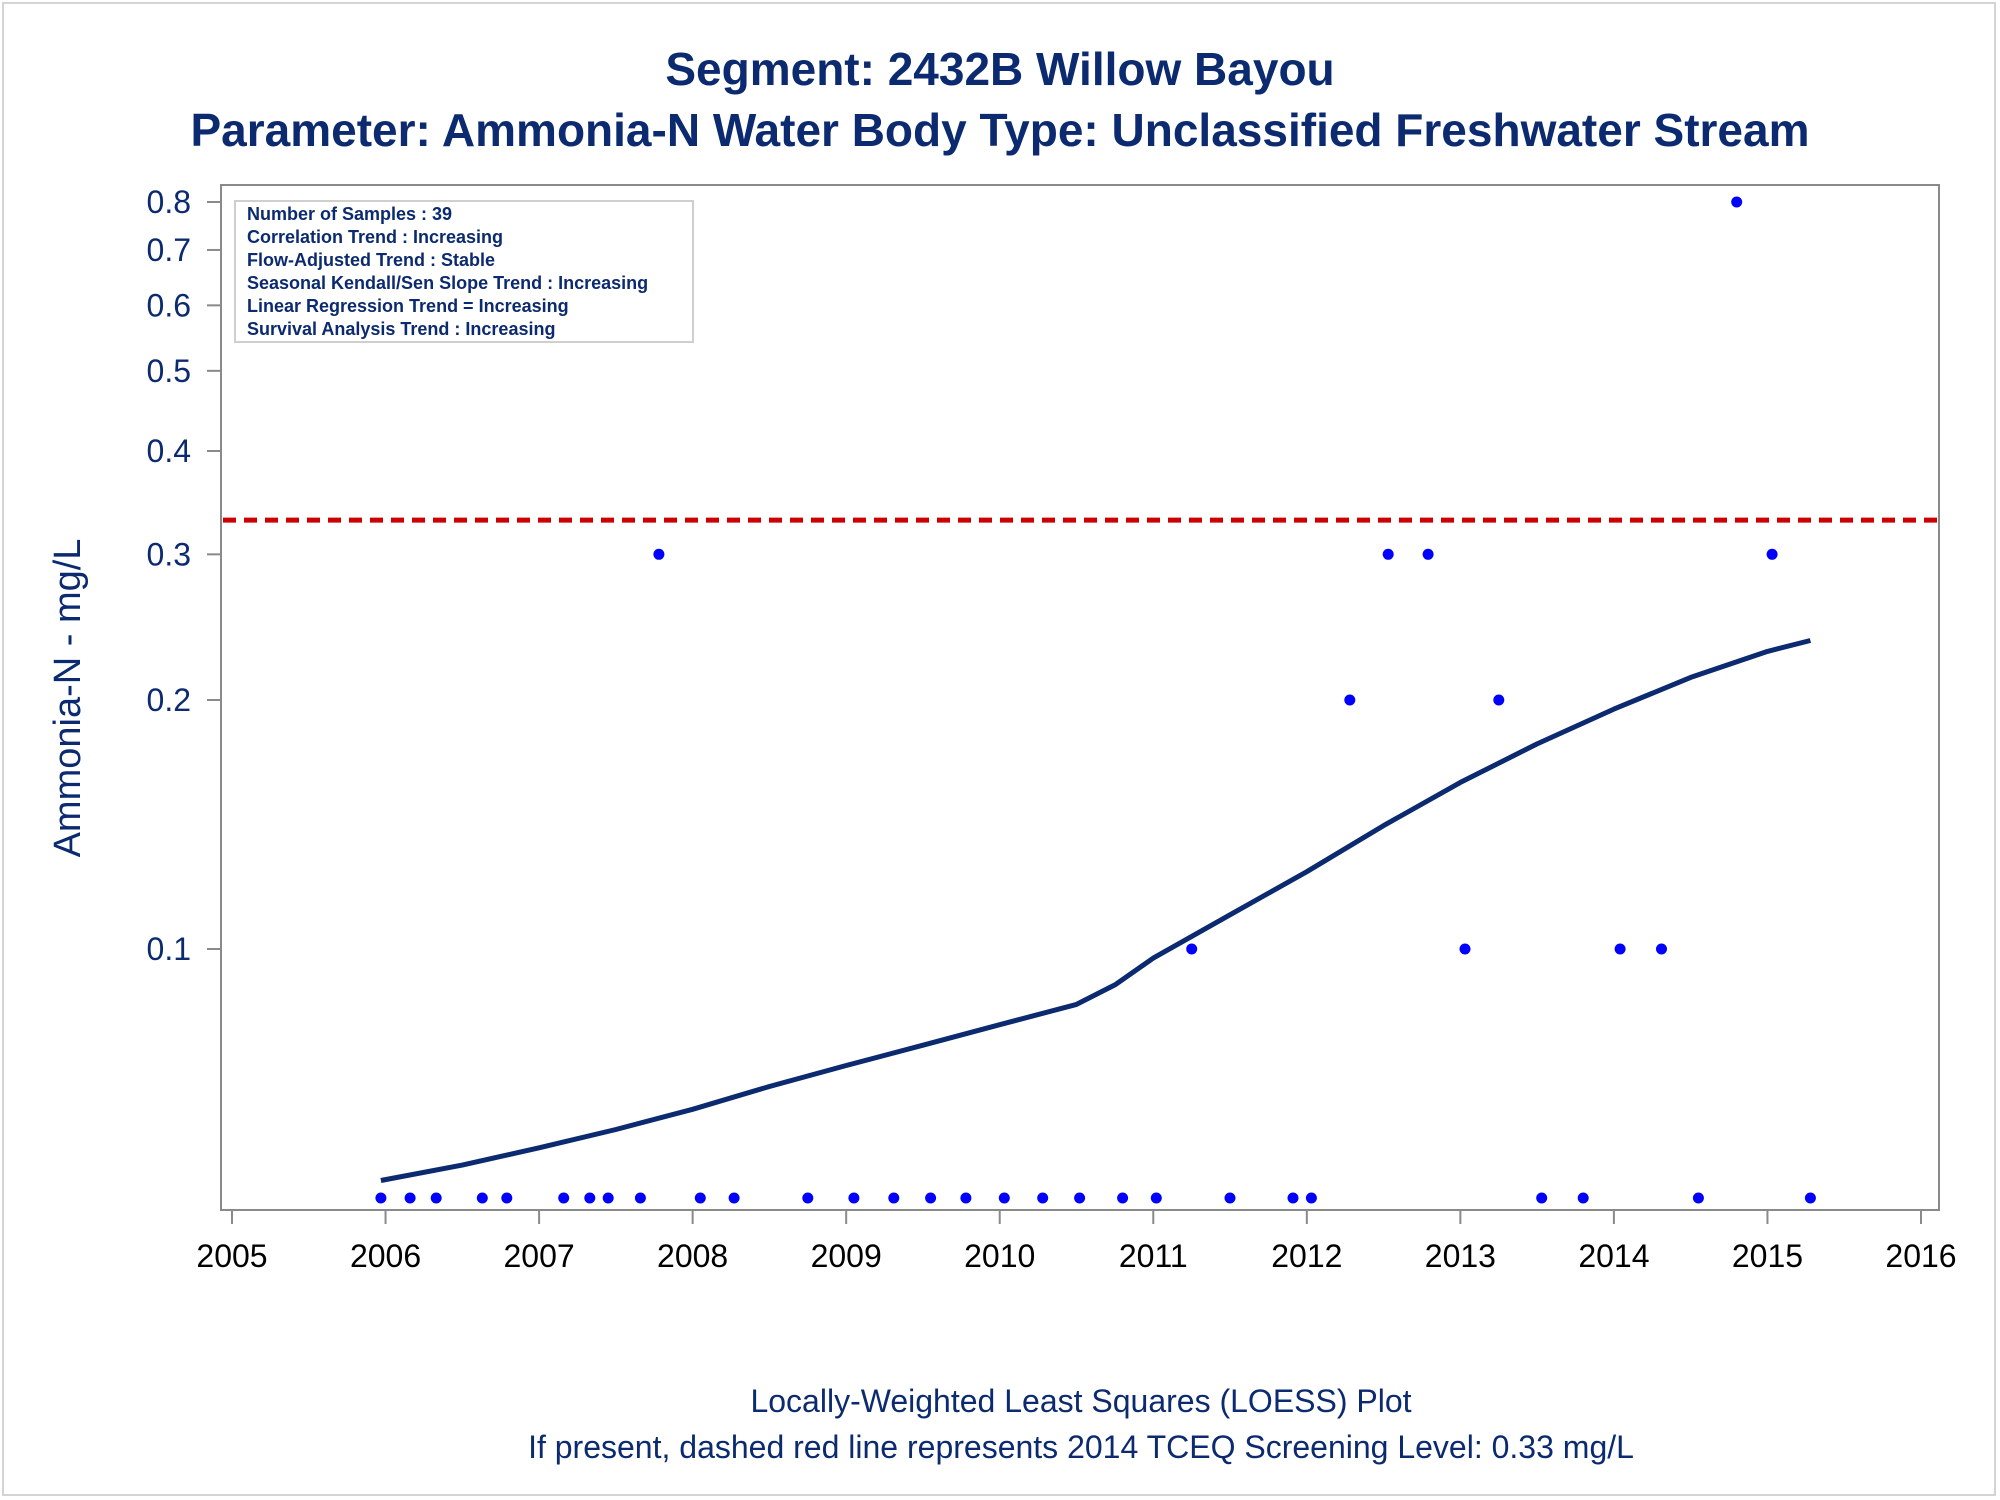  What do you see at coordinates (1920, 1256) in the screenshot?
I see `x-tick-label: 2016` at bounding box center [1920, 1256].